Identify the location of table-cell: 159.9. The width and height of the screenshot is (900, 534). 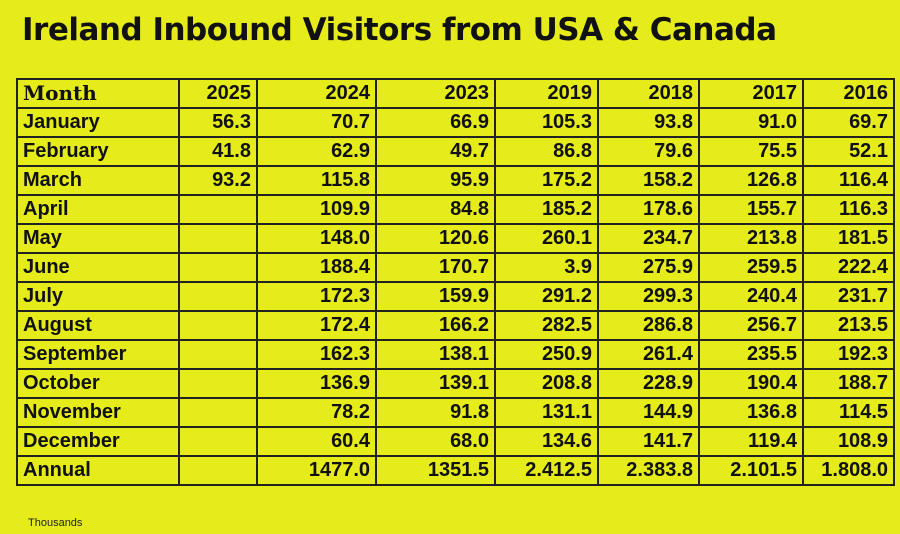
(435, 296).